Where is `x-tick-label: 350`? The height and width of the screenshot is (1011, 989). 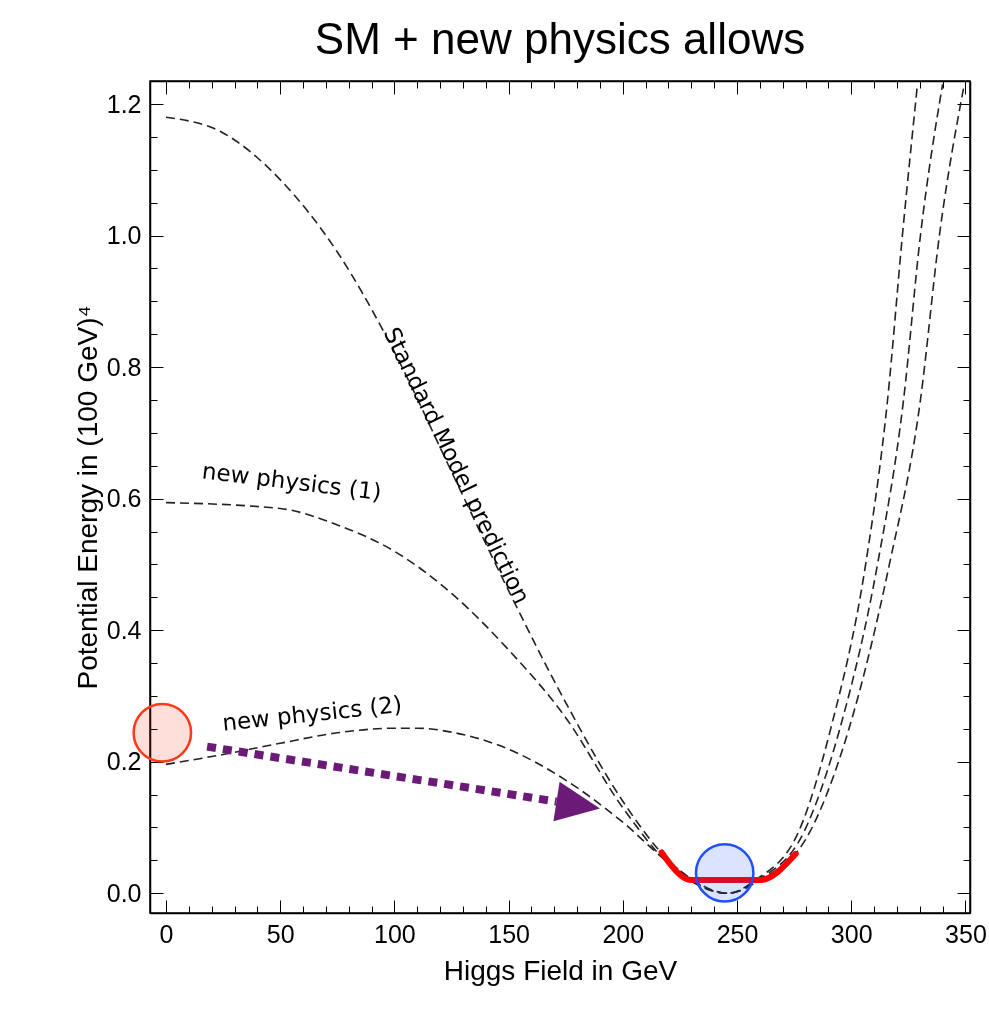 x-tick-label: 350 is located at coordinates (966, 933).